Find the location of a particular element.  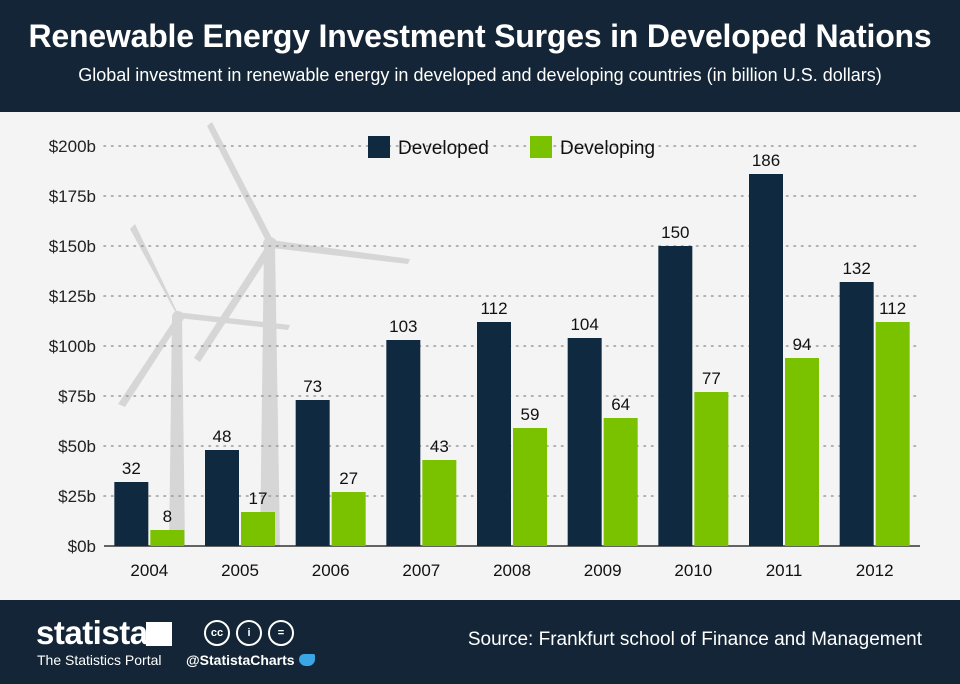

x-tick-label: 2010 is located at coordinates (693, 570).